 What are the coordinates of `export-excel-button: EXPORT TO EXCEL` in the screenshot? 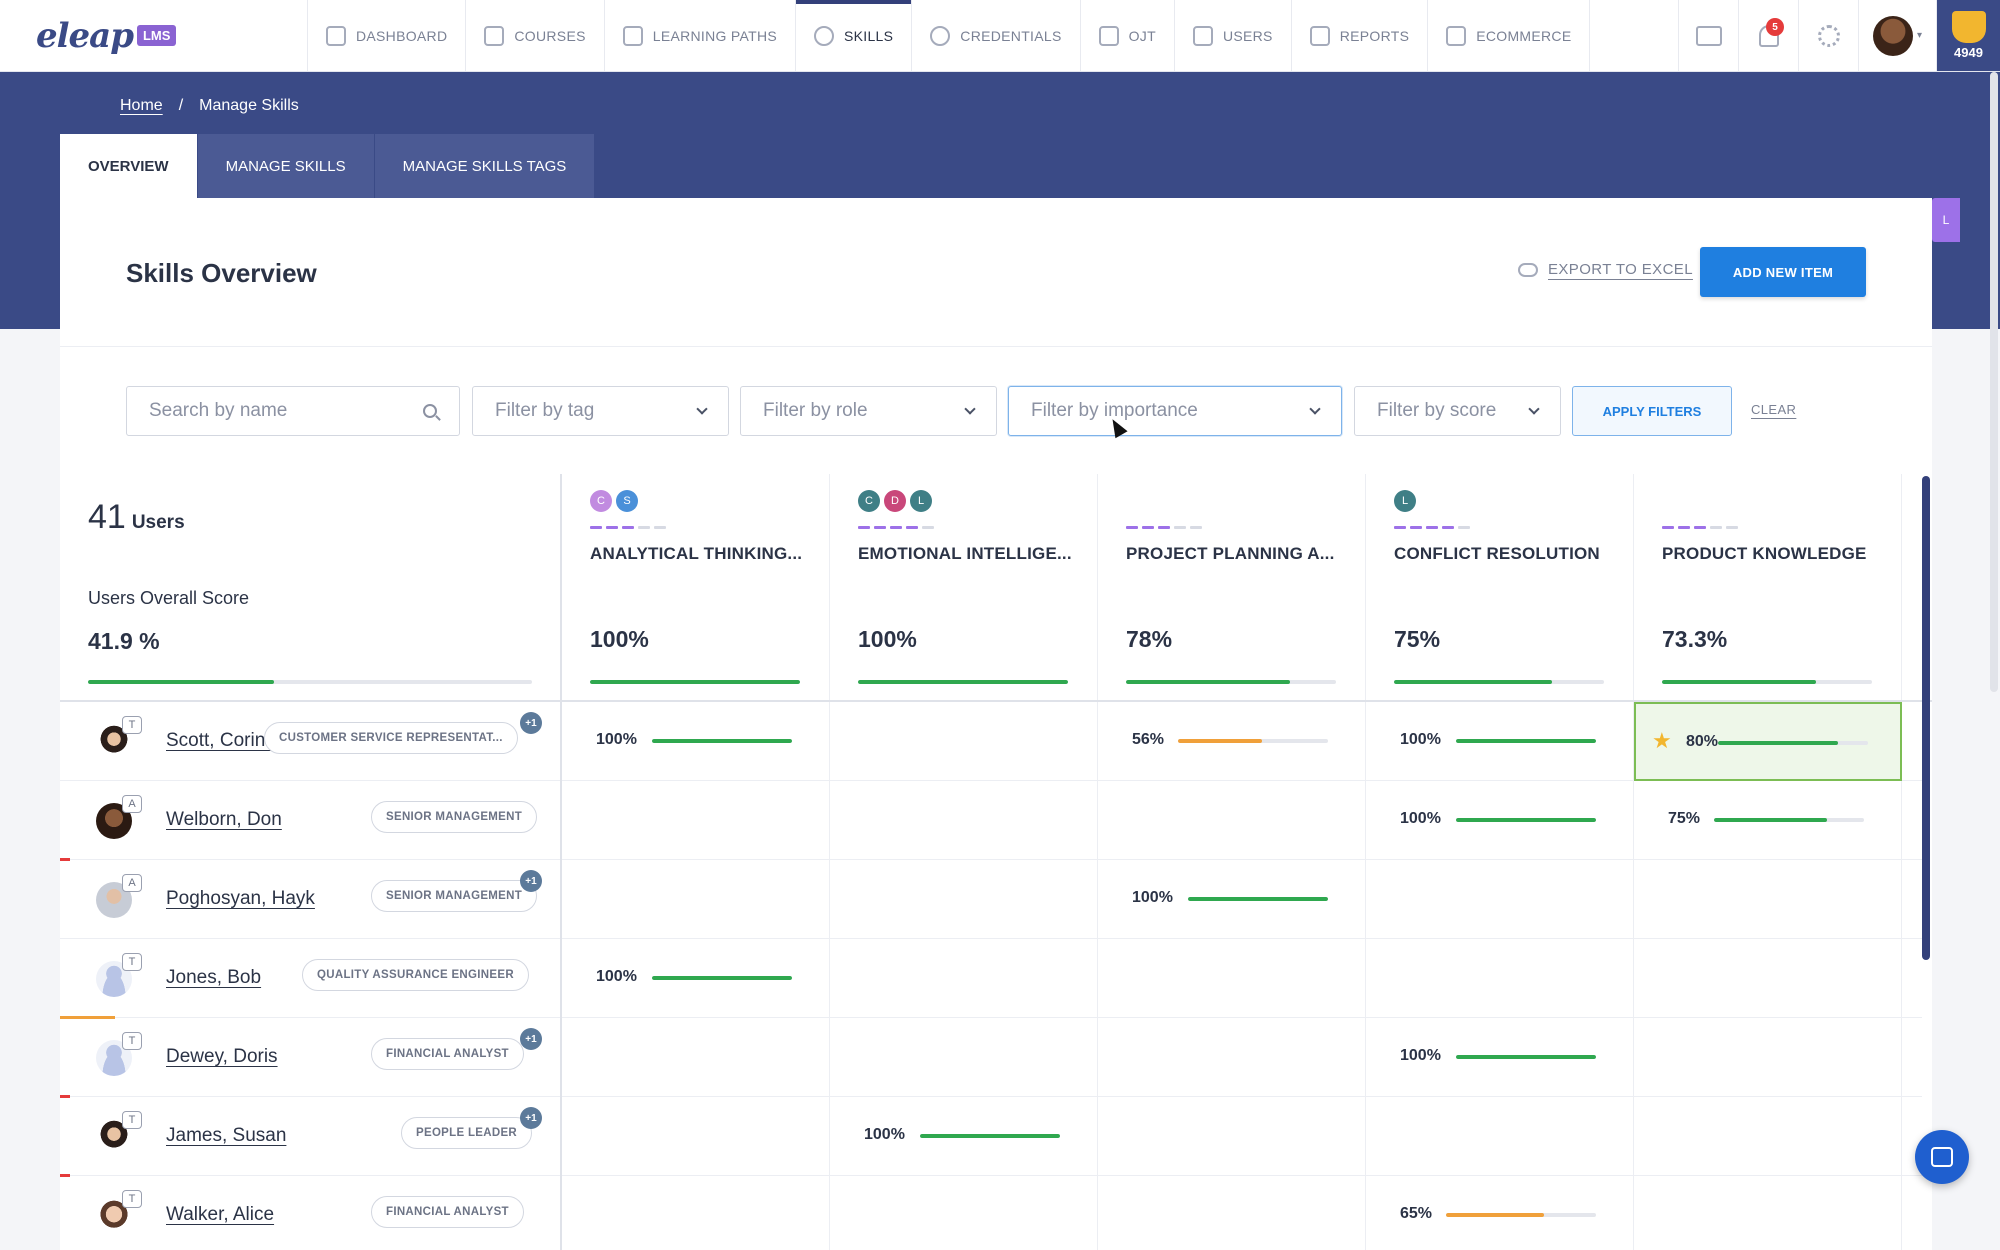 It's located at (1605, 269).